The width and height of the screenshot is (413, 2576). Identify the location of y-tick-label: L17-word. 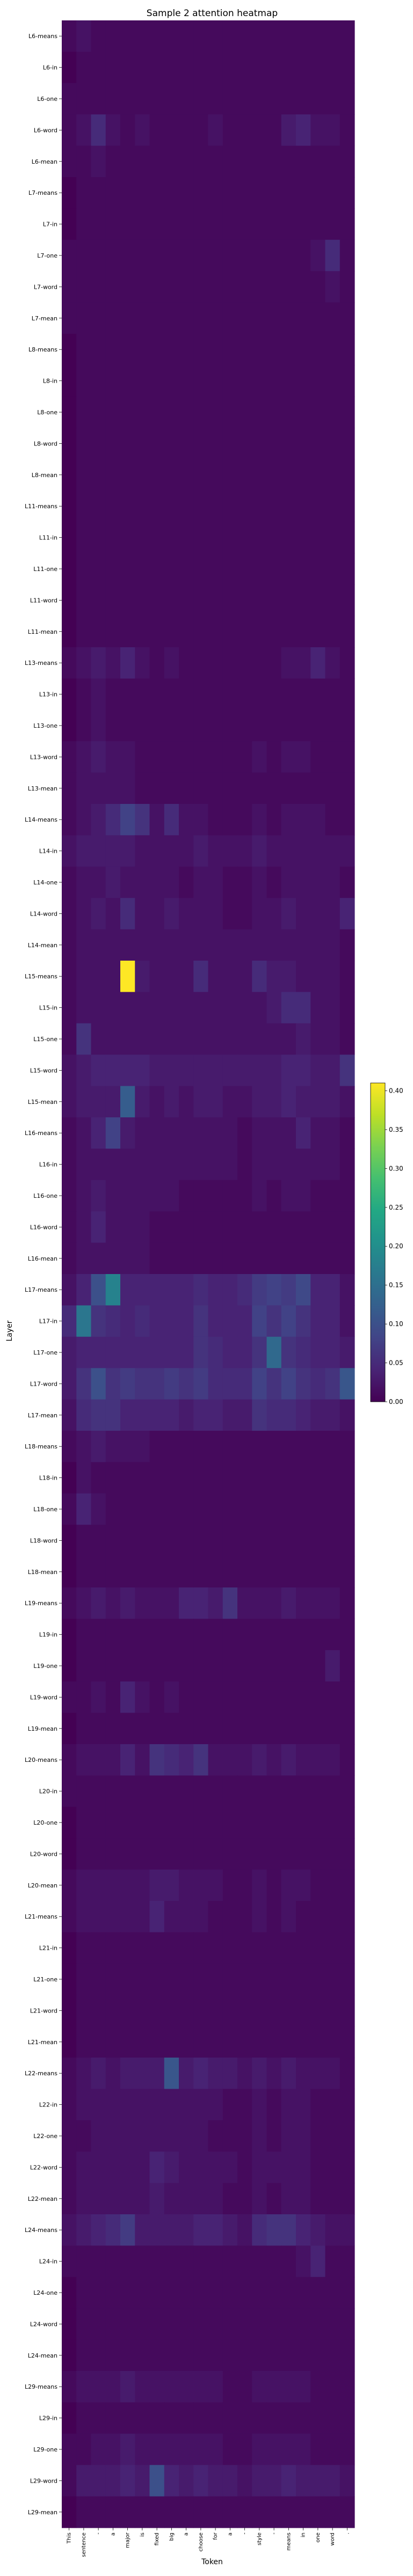
(43, 1383).